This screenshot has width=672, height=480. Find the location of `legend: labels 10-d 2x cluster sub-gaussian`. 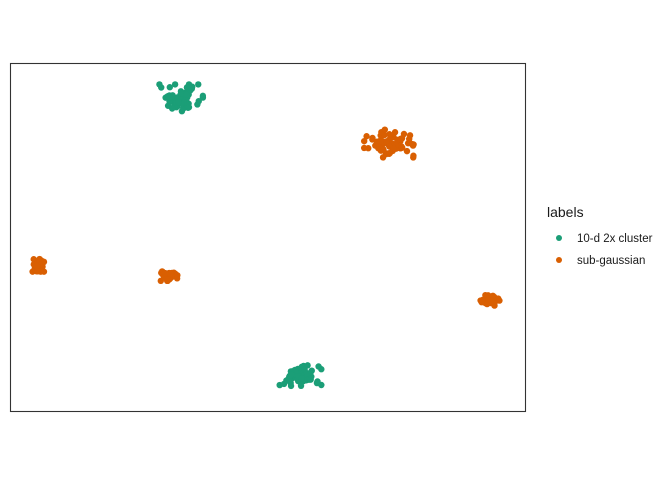

legend: labels 10-d 2x cluster sub-gaussian is located at coordinates (600, 235).